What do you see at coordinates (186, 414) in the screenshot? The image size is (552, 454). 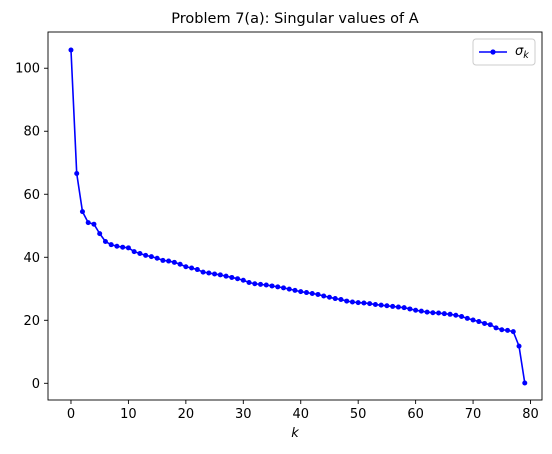 I see `x-tick-label: 20` at bounding box center [186, 414].